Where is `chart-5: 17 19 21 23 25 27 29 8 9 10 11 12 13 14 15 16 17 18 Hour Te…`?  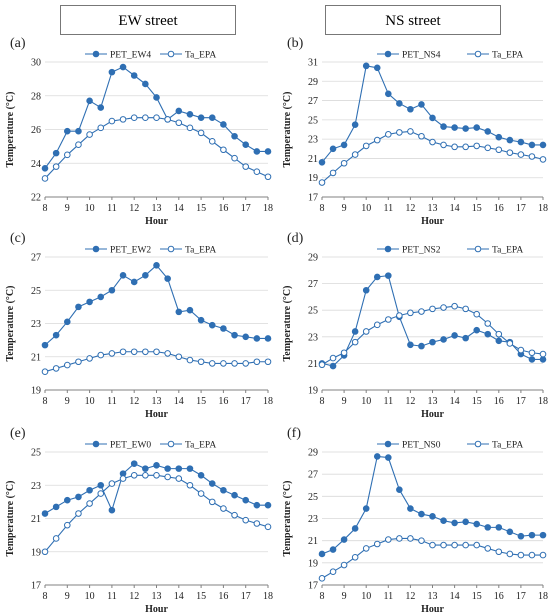
chart-5: 17 19 21 23 25 27 29 8 9 10 11 12 13 14 15 16 17 18 Hour Te… is located at coordinates (415, 520).